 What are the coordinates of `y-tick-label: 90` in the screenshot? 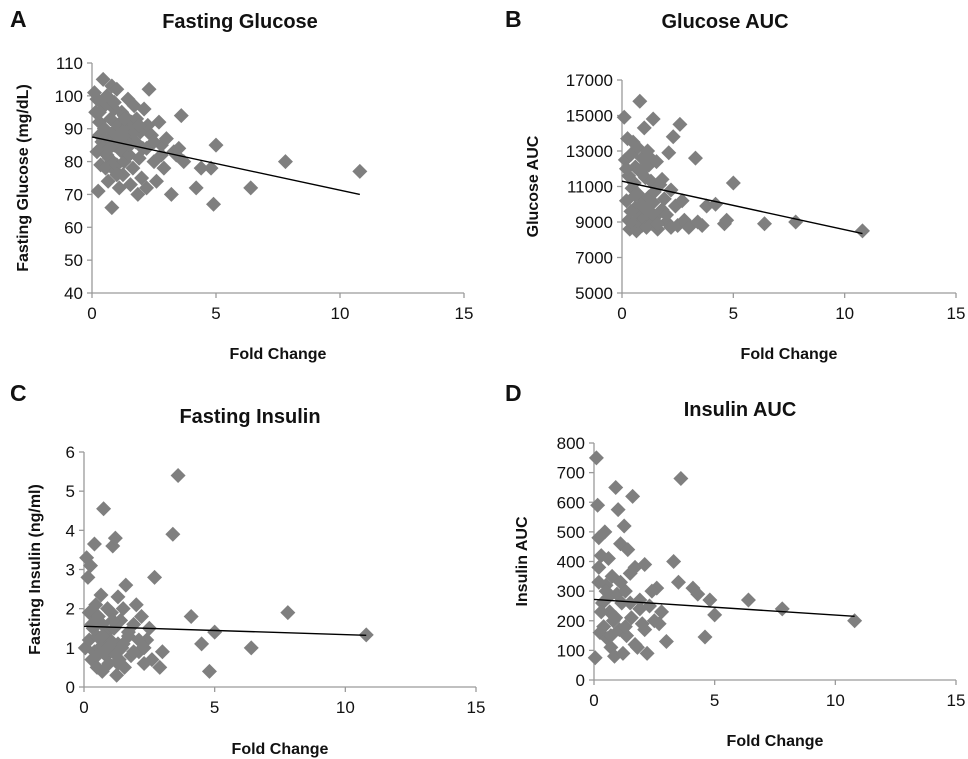 It's located at (73, 129).